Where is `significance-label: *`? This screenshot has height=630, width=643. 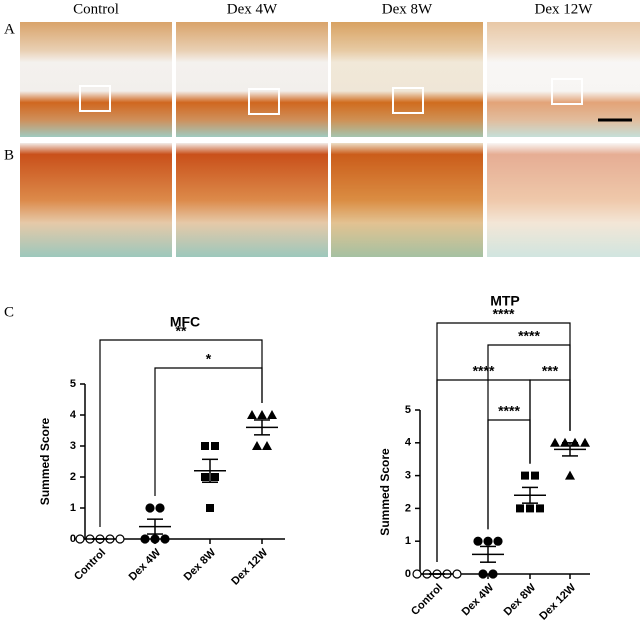 significance-label: * is located at coordinates (209, 359).